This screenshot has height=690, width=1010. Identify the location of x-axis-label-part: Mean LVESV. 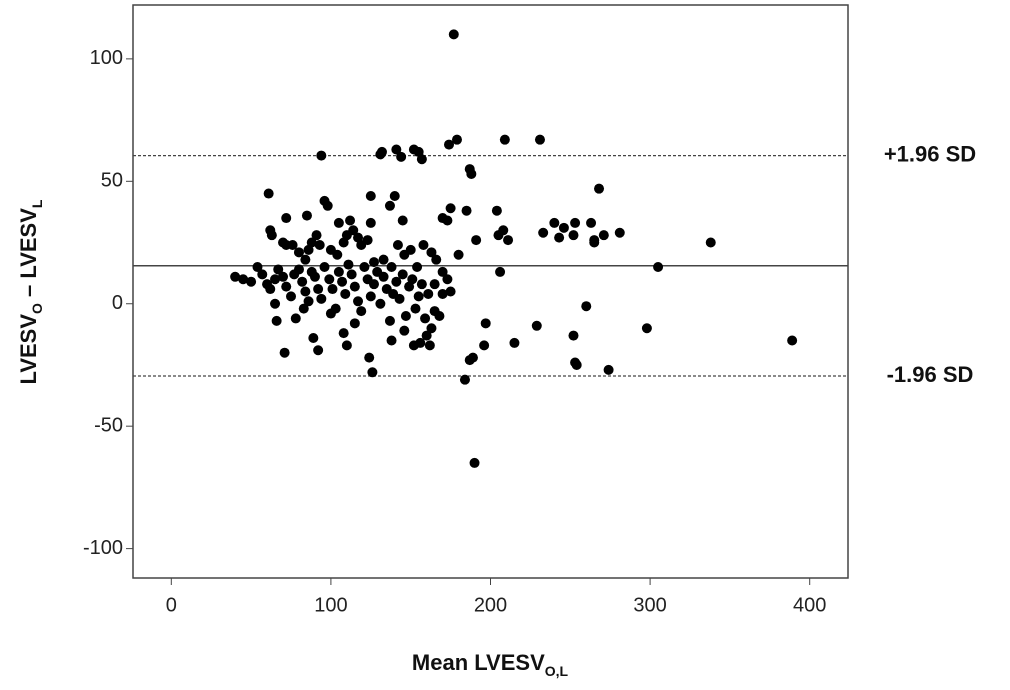
(478, 662).